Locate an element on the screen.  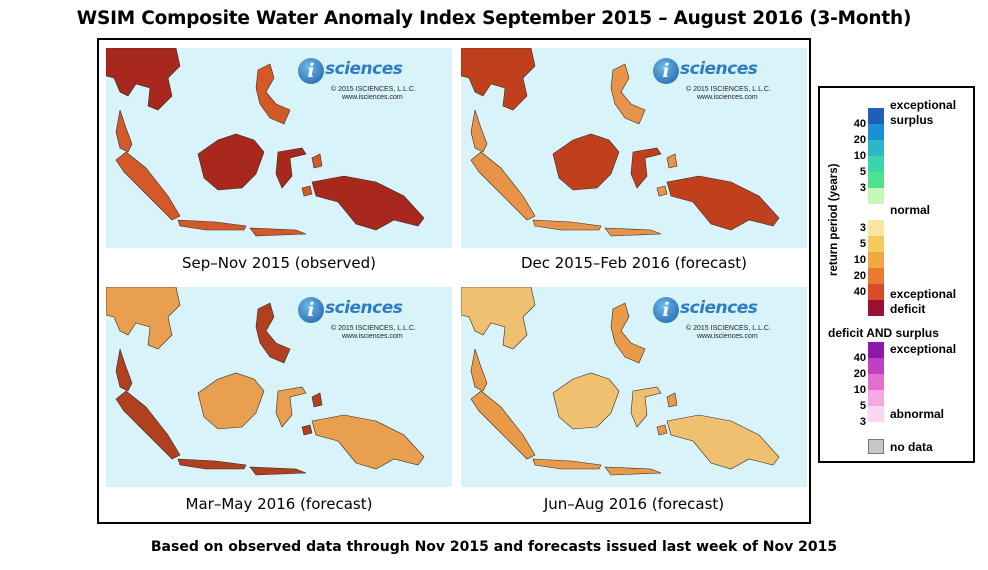
legend-both-tick-label: 40 is located at coordinates (859, 358).